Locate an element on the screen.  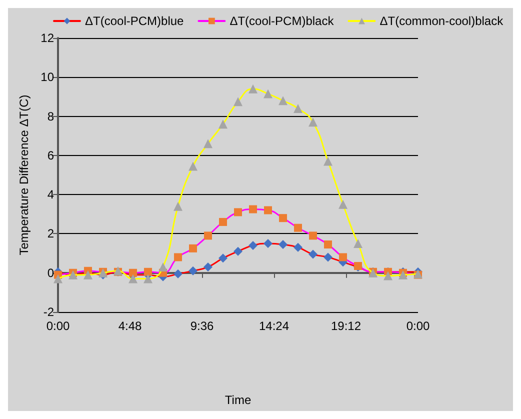
y-tick-label: 12 is located at coordinates (47, 38).